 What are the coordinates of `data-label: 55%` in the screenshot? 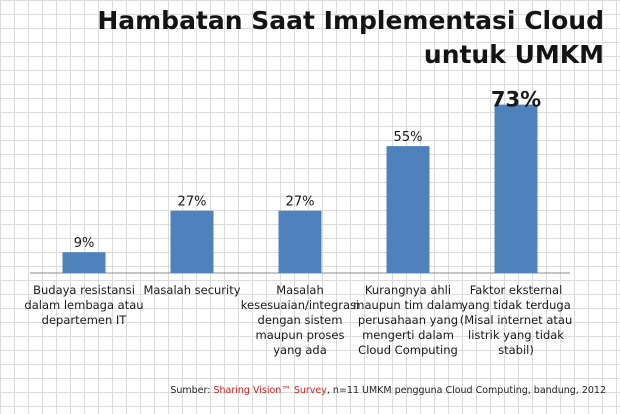 It's located at (408, 137).